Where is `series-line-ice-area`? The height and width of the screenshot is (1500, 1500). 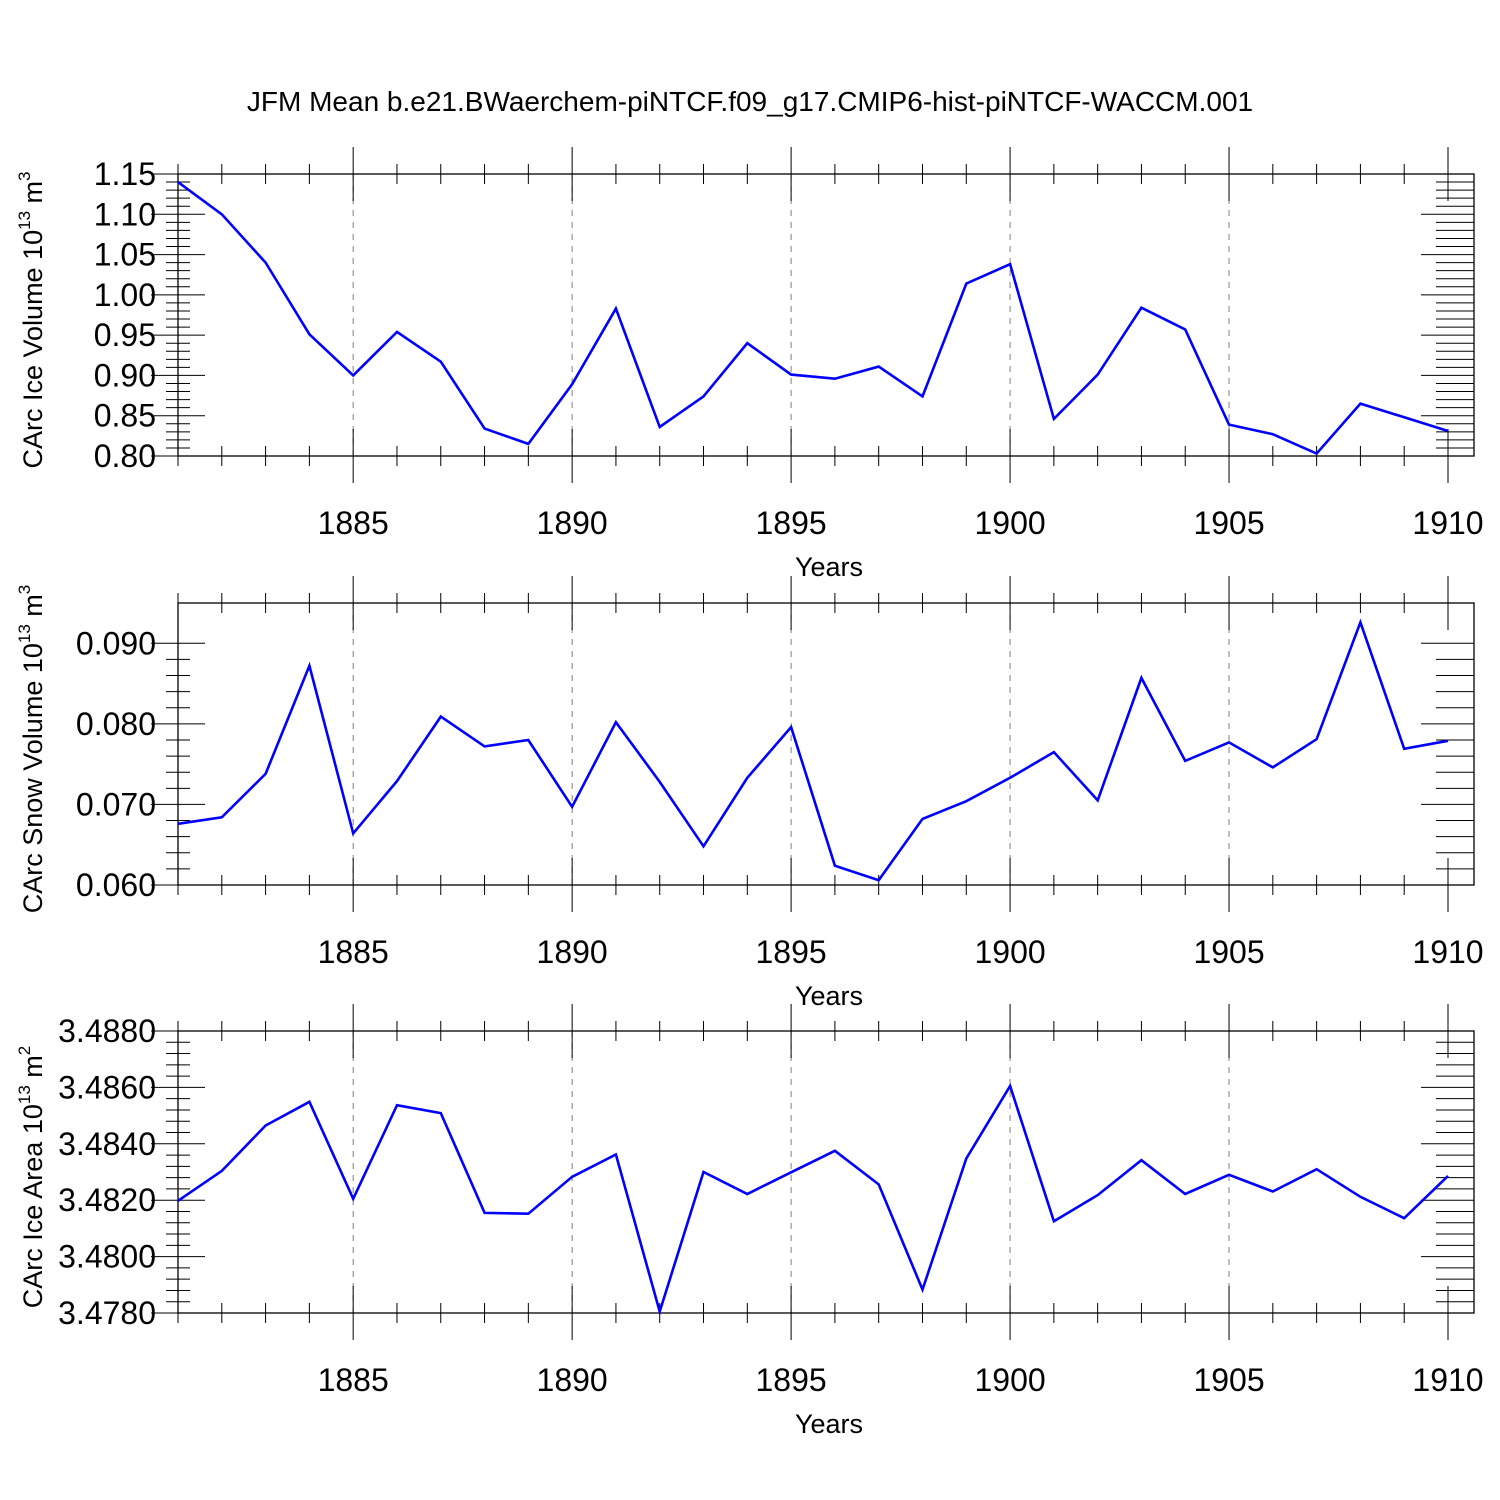
series-line-ice-area is located at coordinates (813, 1199).